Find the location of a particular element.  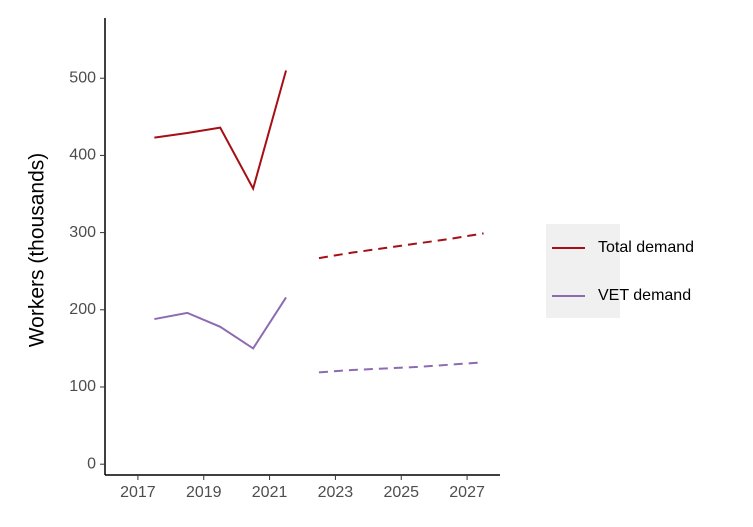

y-tick-label: 0 is located at coordinates (91, 463).